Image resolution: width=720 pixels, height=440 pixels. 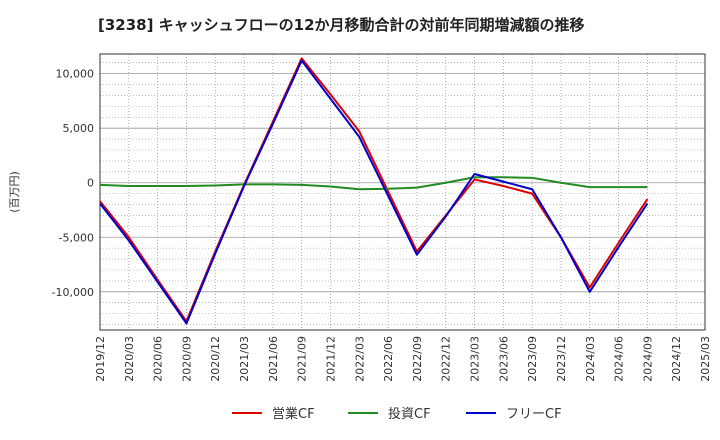 I want to click on x-tick-label: 2023/03, so click(x=475, y=359).